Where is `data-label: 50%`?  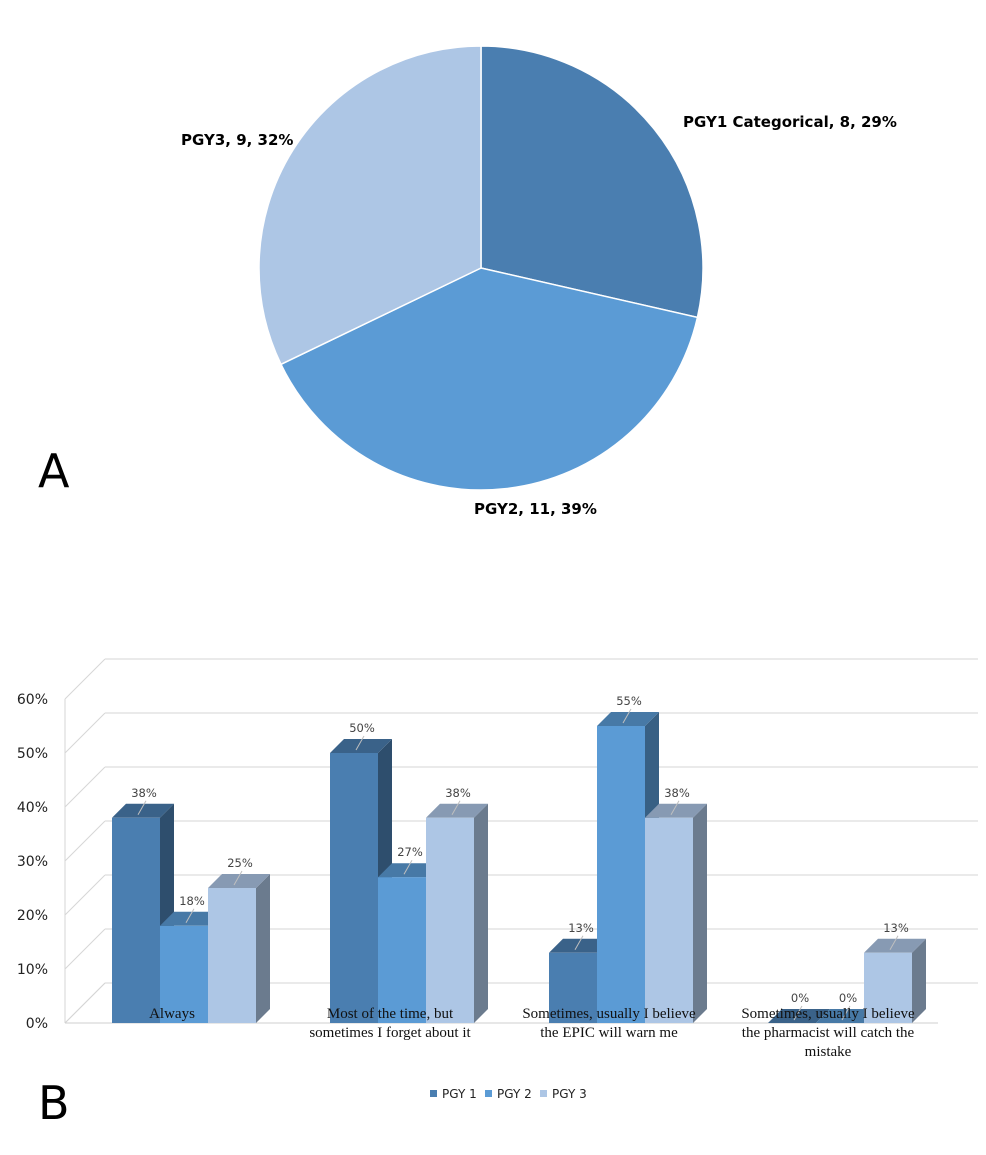 data-label: 50% is located at coordinates (362, 728).